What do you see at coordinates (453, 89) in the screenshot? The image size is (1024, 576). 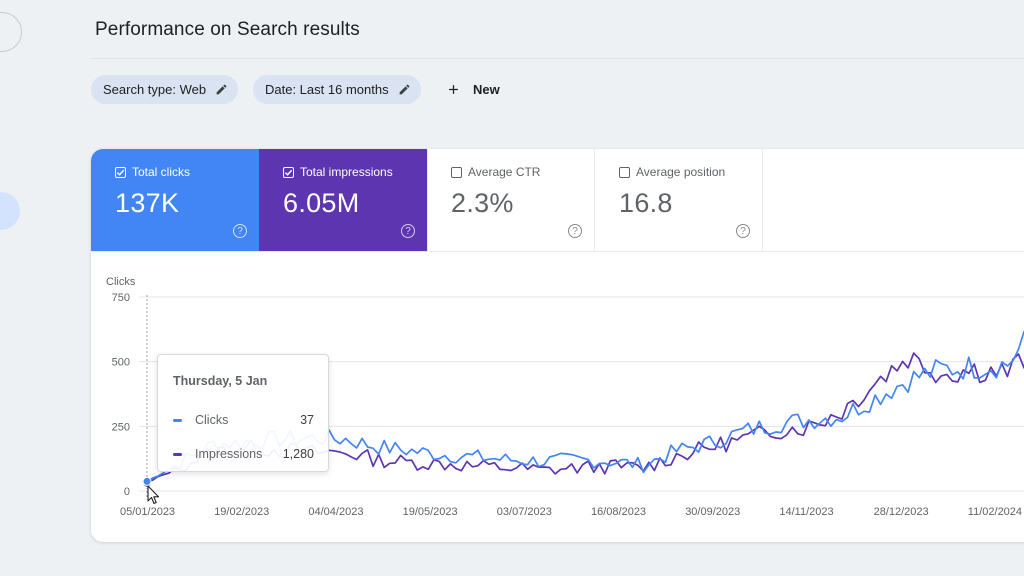 I see `plus-icon` at bounding box center [453, 89].